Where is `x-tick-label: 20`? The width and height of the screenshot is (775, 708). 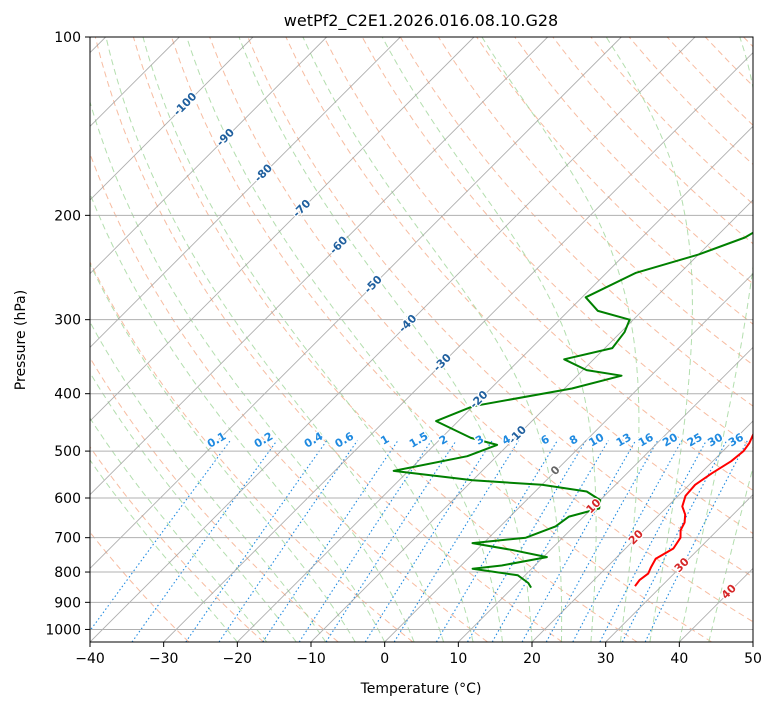
x-tick-label: 20 is located at coordinates (532, 659).